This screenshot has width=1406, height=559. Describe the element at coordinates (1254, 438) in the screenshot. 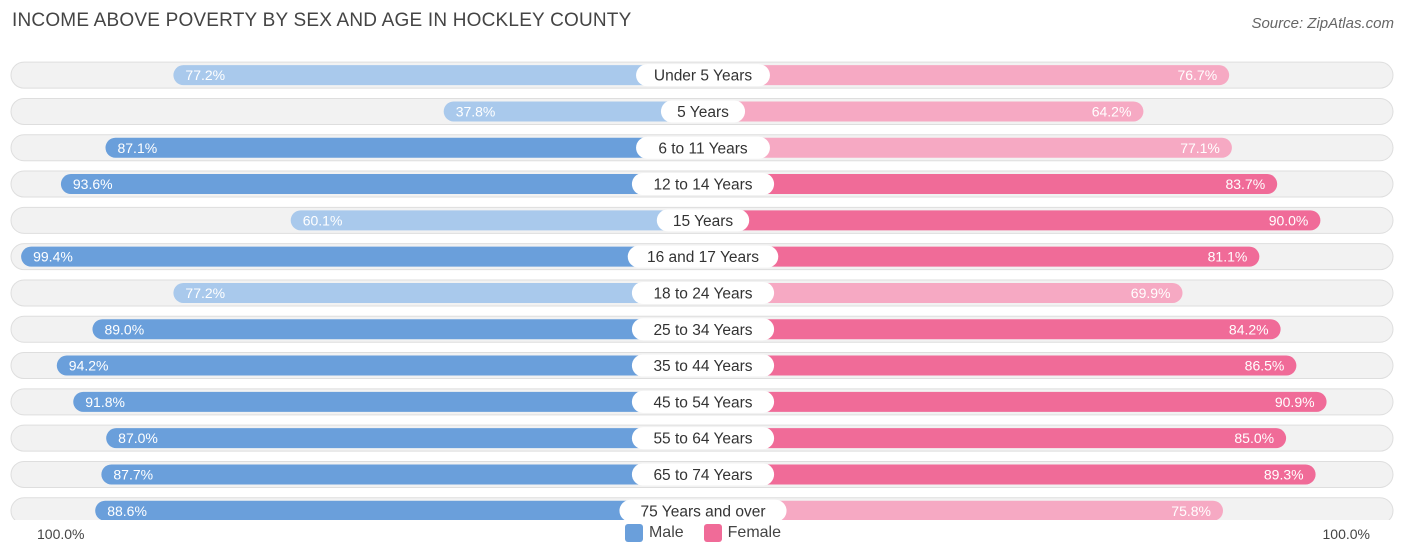

I see `female-value-label: 85.0%` at that location.